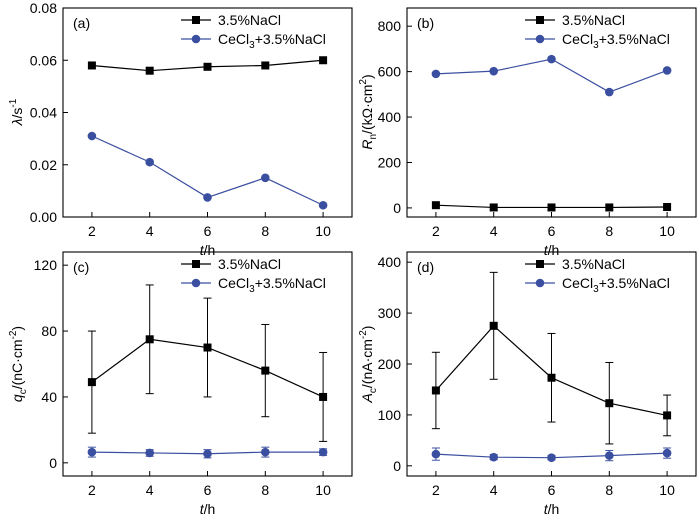  Describe the element at coordinates (43, 8) in the screenshot. I see `y-tick-label: 0.08` at that location.